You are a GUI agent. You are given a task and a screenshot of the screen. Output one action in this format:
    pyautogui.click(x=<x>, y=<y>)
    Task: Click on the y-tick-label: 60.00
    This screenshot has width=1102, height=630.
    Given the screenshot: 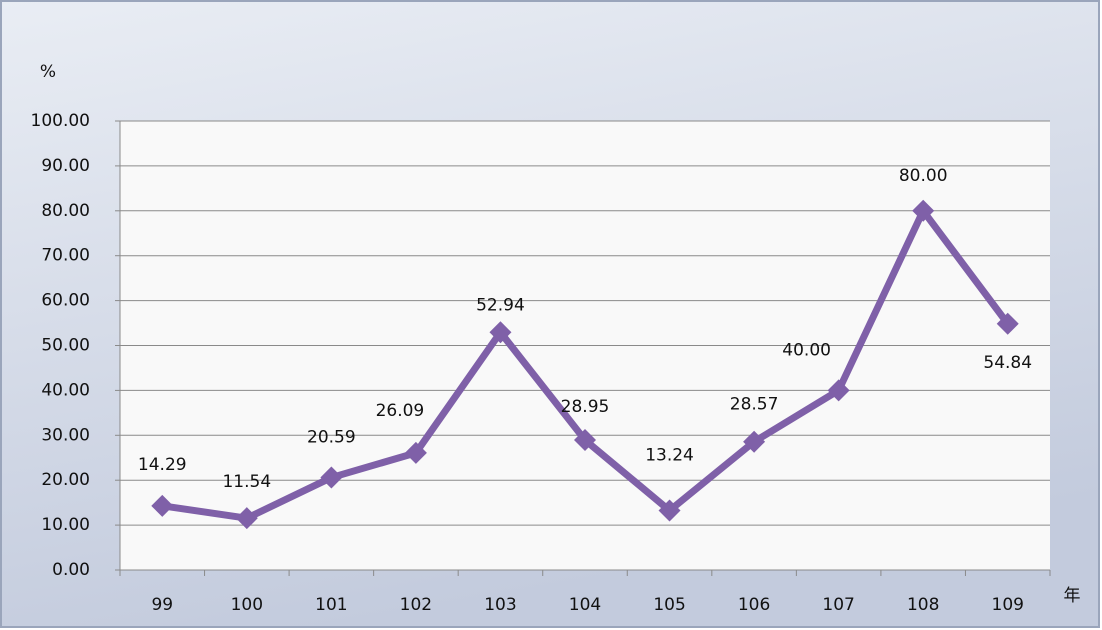 What is the action you would take?
    pyautogui.click(x=65, y=301)
    